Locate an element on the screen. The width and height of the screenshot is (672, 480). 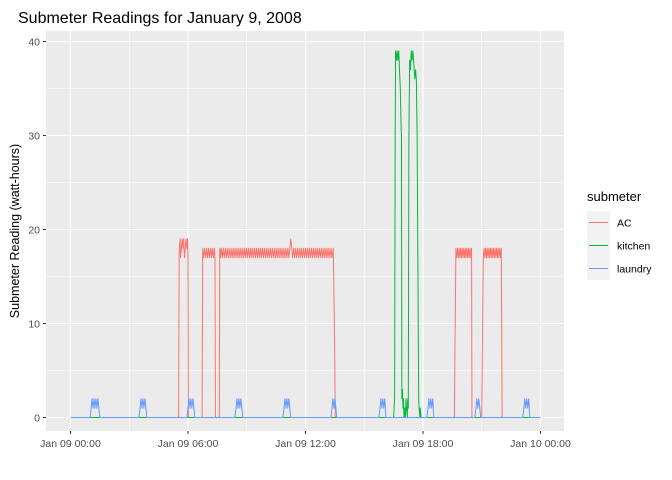
y-axis: 0 10 20 30 40 is located at coordinates (37, 231).